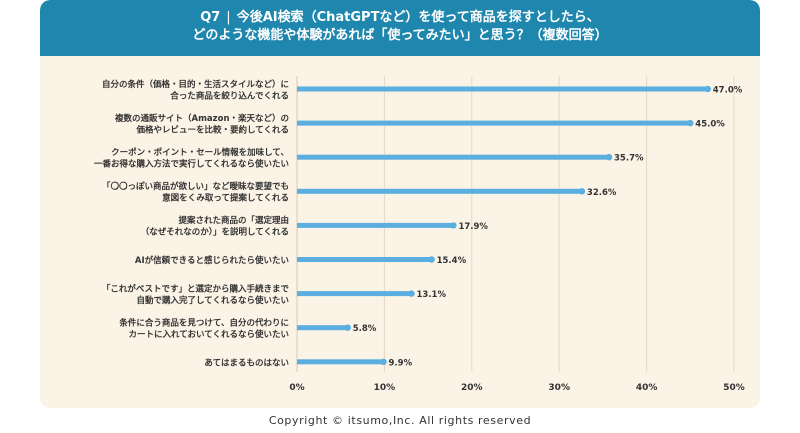 The height and width of the screenshot is (433, 800). What do you see at coordinates (418, 17) in the screenshot?
I see `question-text-line1: 今後AI検索（ChatGPTなど）を使って商品を探すとしたら、` at bounding box center [418, 17].